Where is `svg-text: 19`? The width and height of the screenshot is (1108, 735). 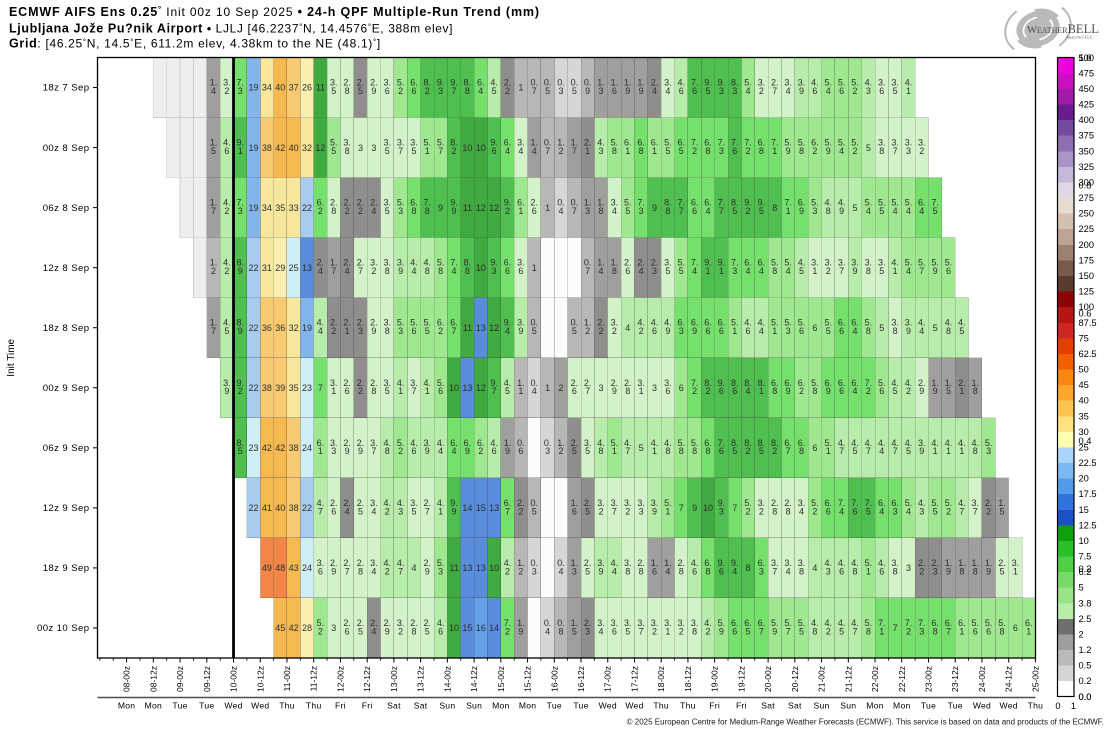 svg-text: 19 is located at coordinates (307, 328).